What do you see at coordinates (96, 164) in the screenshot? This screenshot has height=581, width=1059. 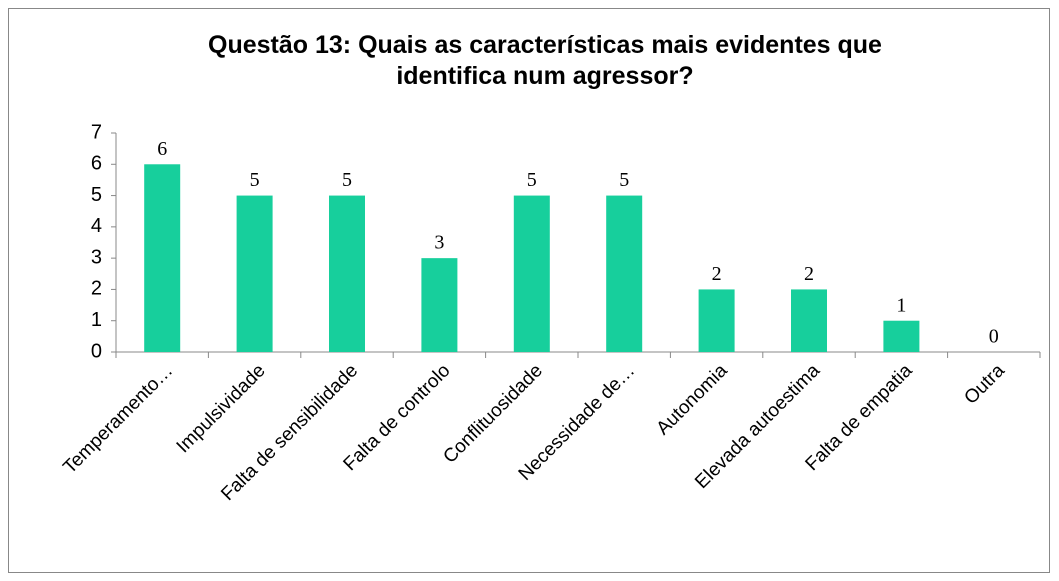 I see `y-tick-label: 6` at bounding box center [96, 164].